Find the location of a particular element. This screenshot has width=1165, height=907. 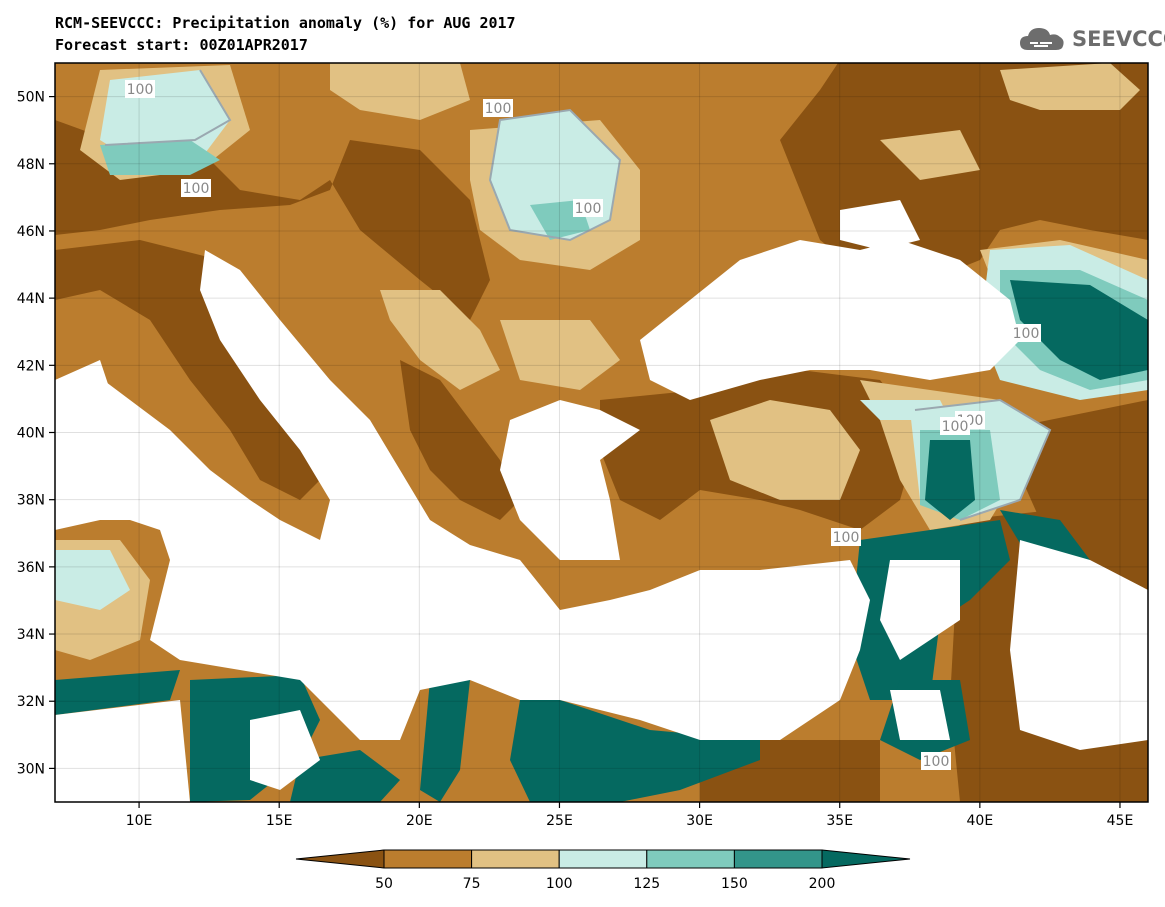

lat-tick-label: 50N is located at coordinates (31, 98).